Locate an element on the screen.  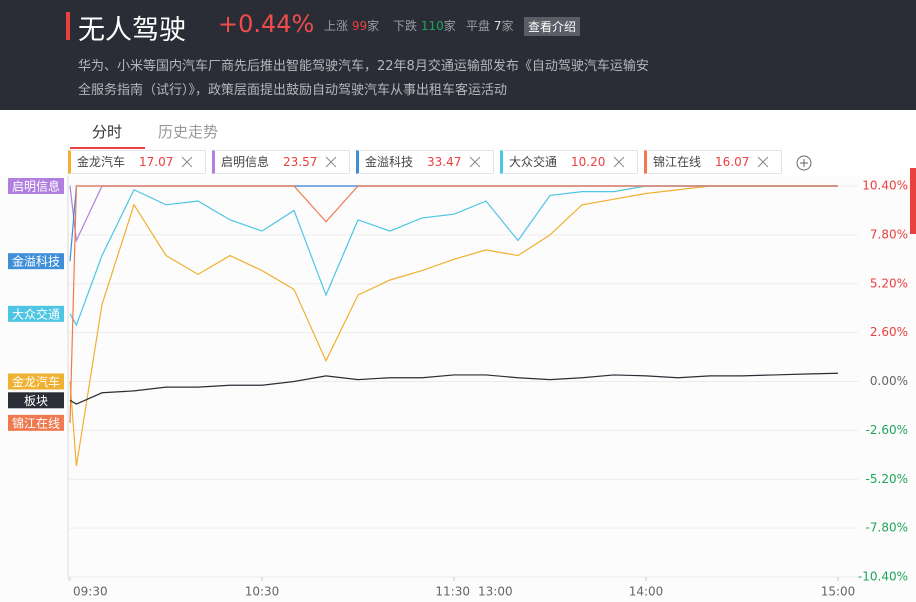
stock-chip: 大众交通 10.20 is located at coordinates (569, 162).